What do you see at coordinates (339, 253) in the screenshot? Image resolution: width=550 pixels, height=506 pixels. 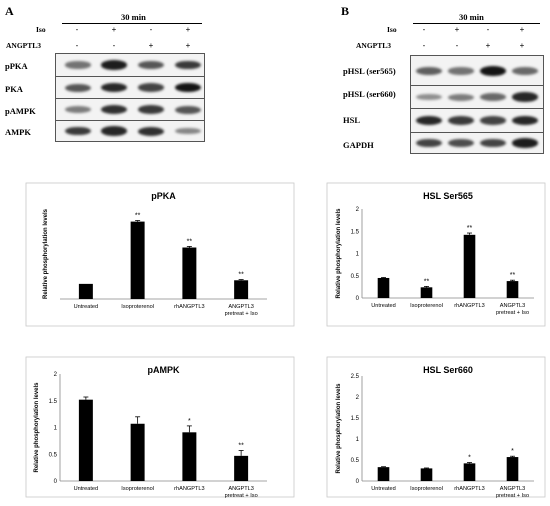 I see `chart1-ylabel: Relative phosphorylation levels` at bounding box center [339, 253].